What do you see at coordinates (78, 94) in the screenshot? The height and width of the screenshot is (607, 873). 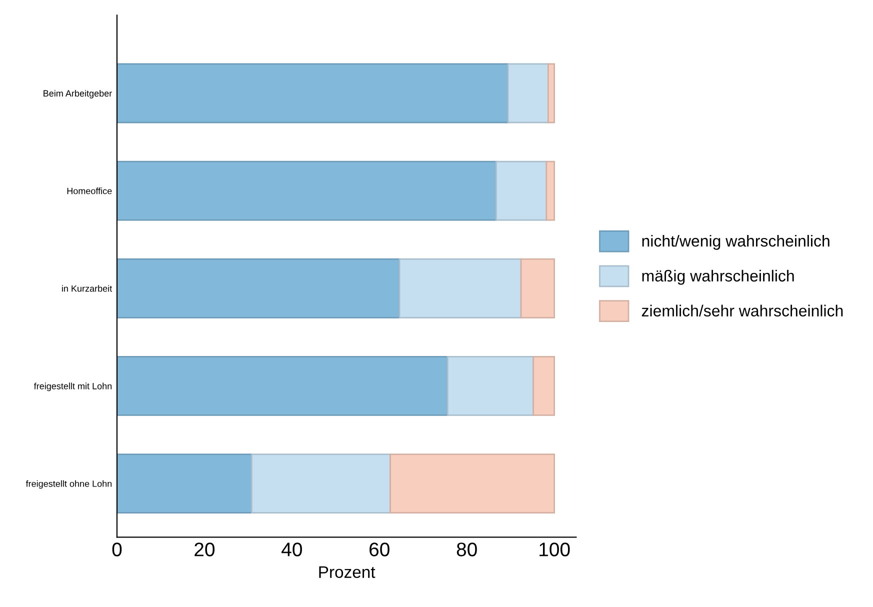 I see `y-tick-label: Beim Arbeitgeber` at bounding box center [78, 94].